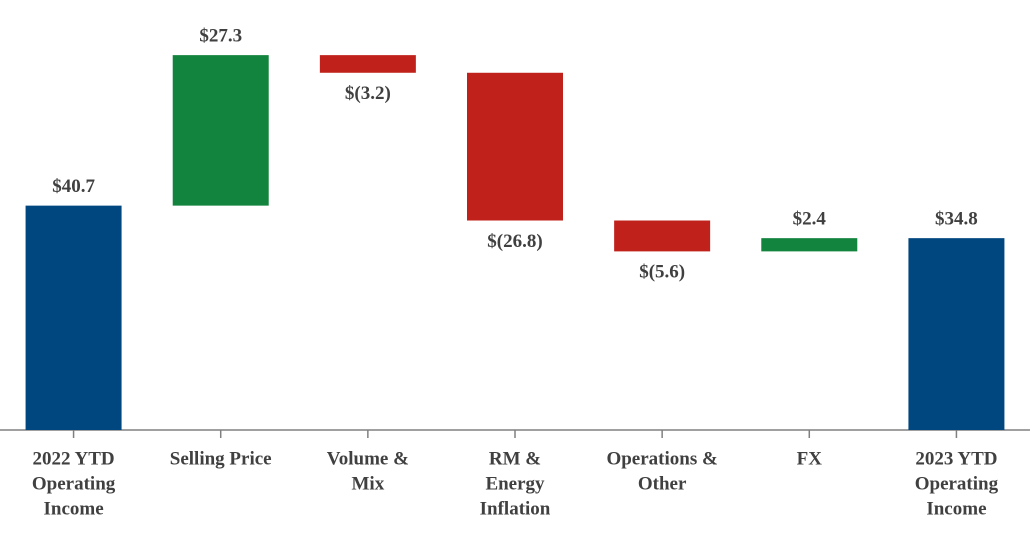 This screenshot has width=1030, height=540. I want to click on value-label: $(3.2), so click(368, 93).